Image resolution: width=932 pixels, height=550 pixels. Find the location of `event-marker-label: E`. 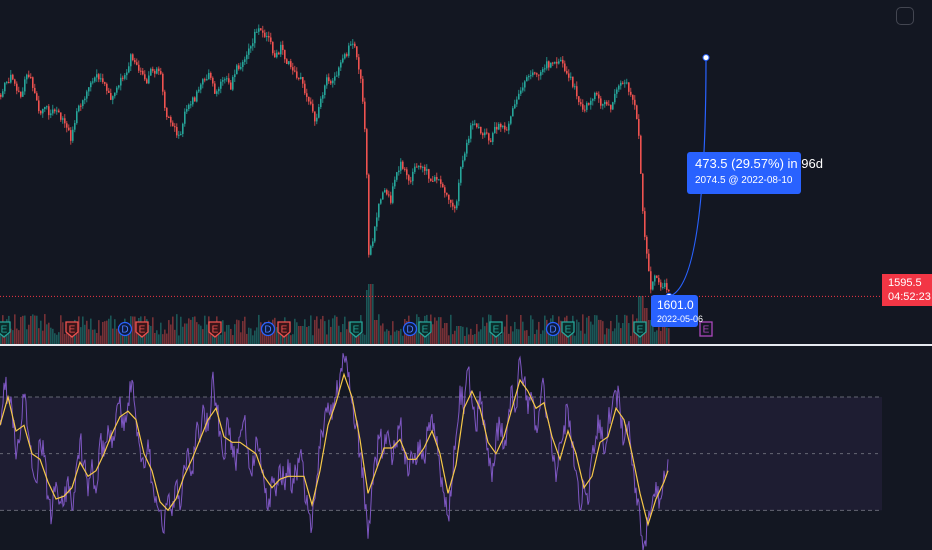

event-marker-label: E is located at coordinates (496, 330).